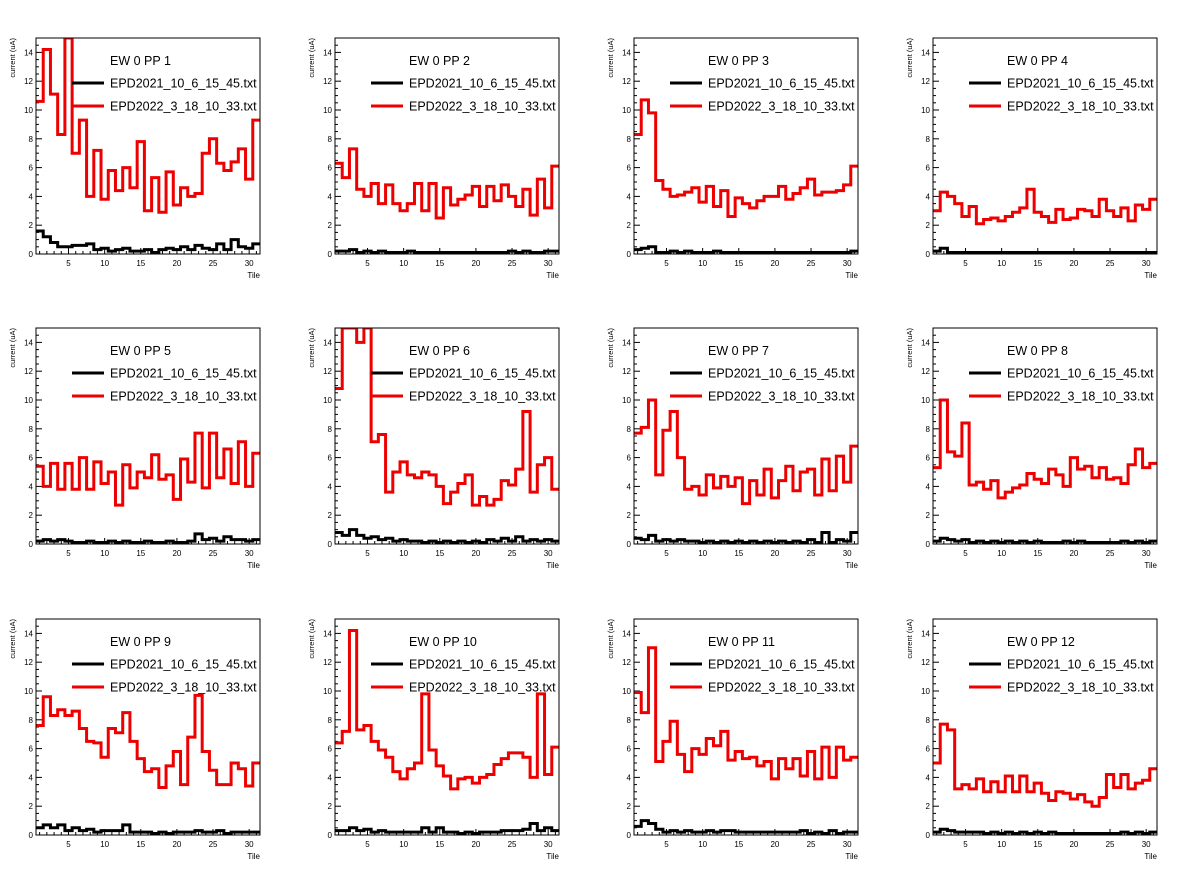 This screenshot has height=872, width=1196. Describe the element at coordinates (439, 61) in the screenshot. I see `panel-title: EW 0 PP 2` at that location.